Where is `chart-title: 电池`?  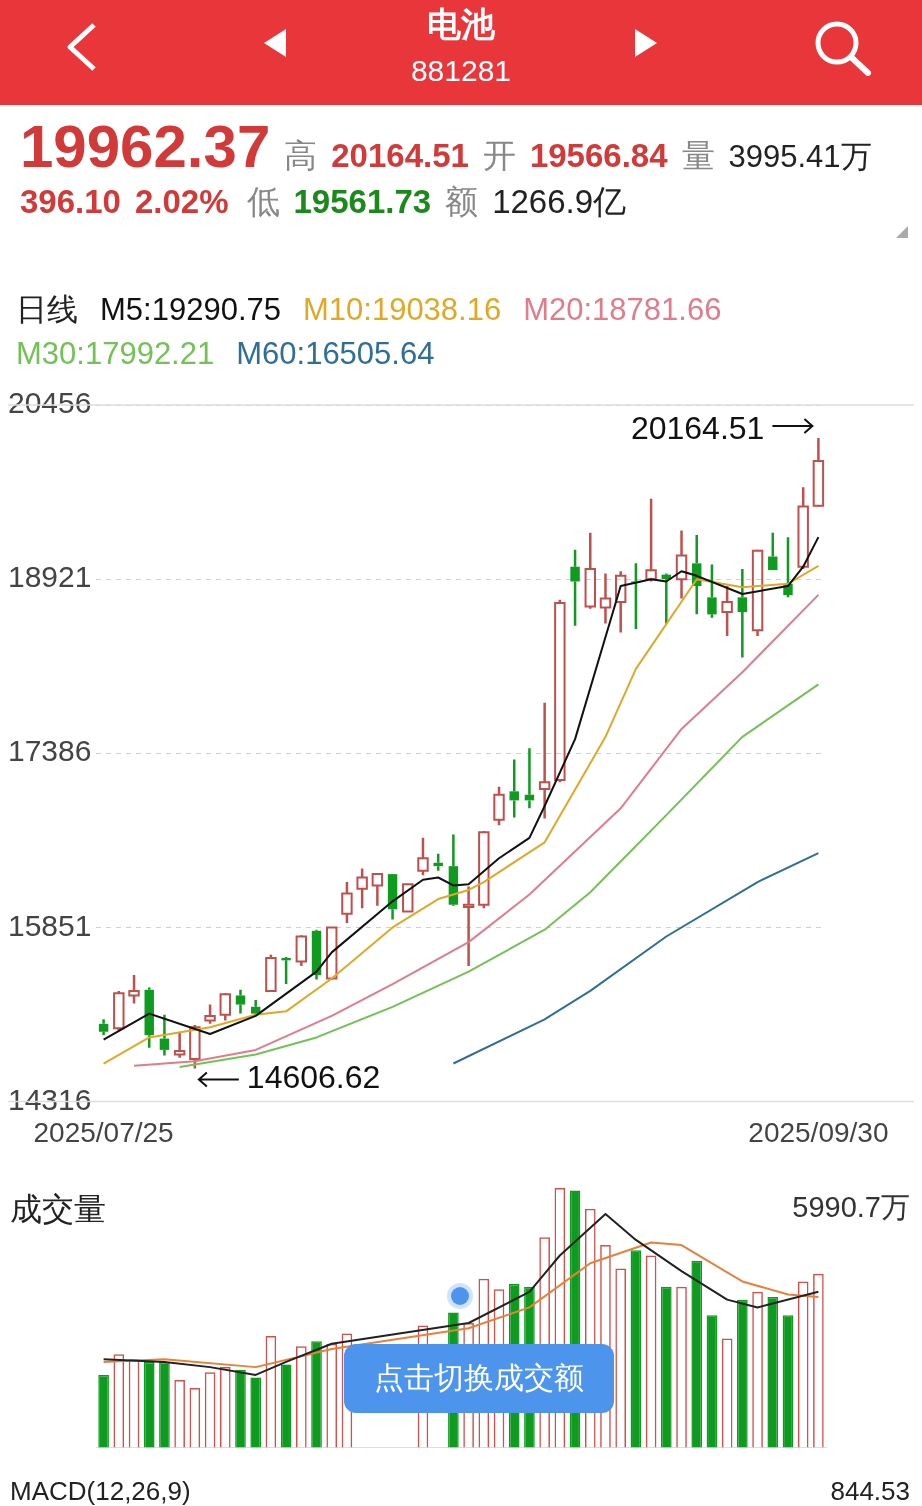
chart-title: 电池 is located at coordinates (461, 24).